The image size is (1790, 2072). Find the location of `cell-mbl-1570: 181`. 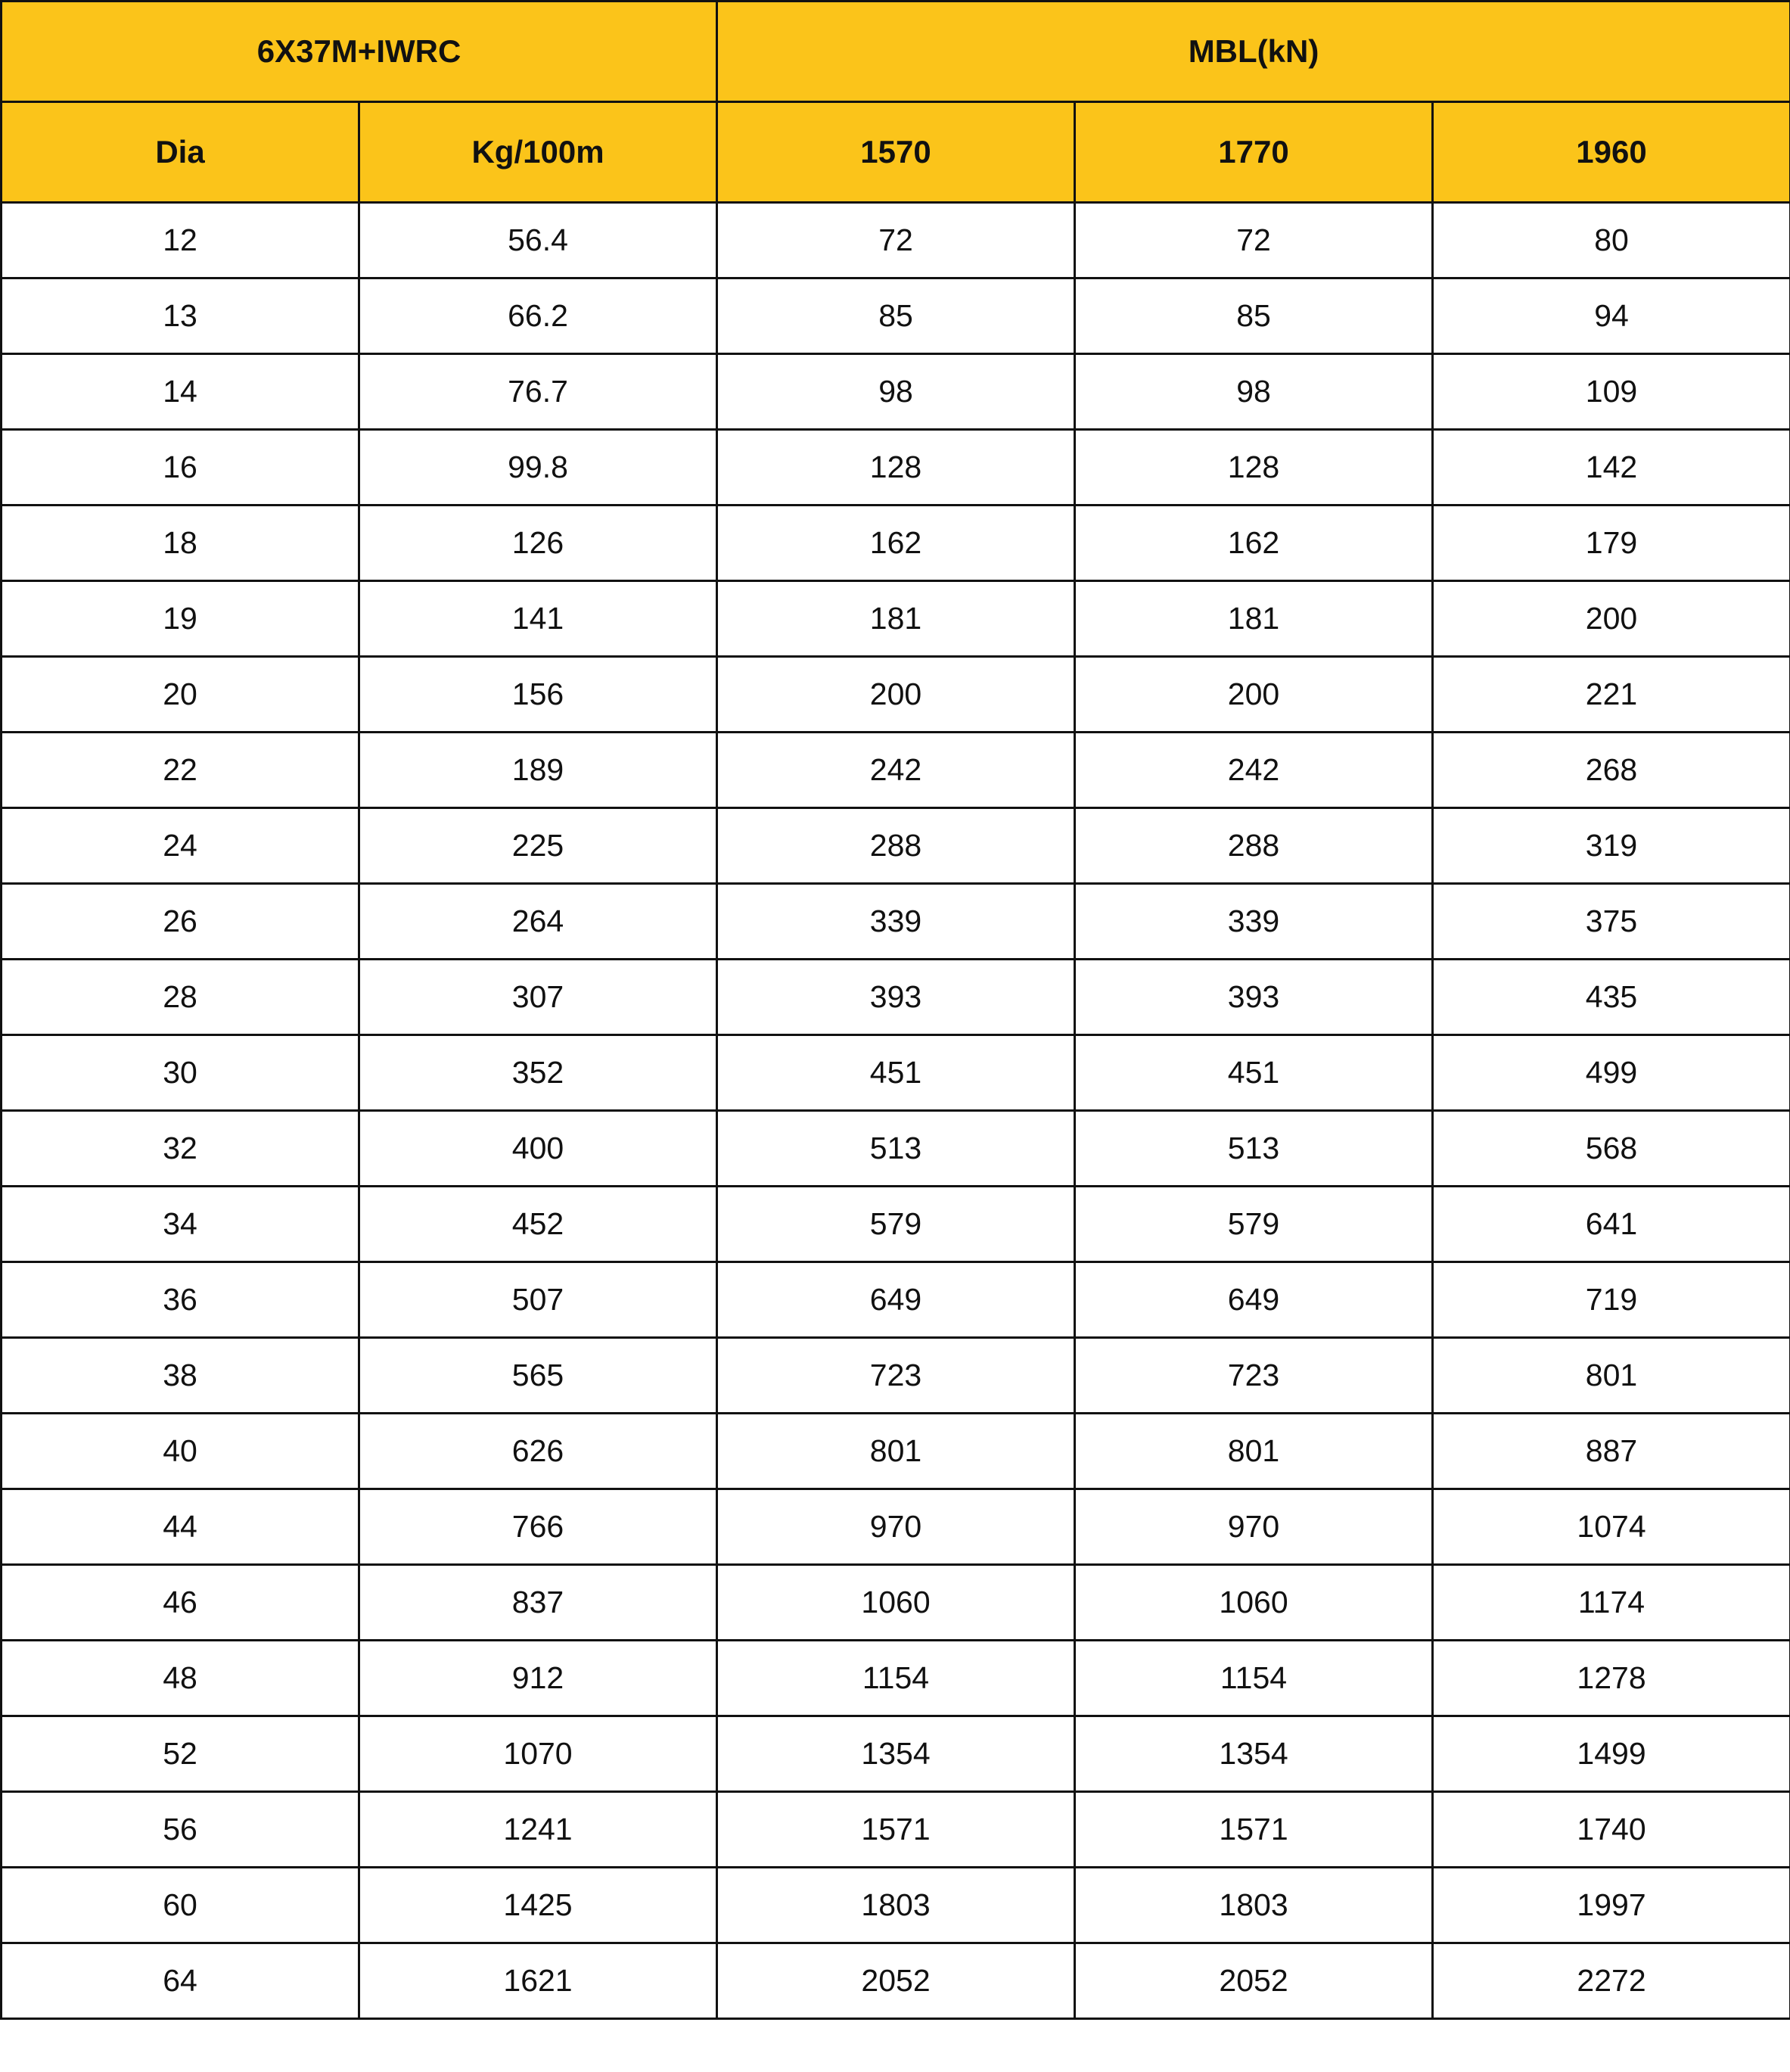

cell-mbl-1570: 181 is located at coordinates (897, 619).